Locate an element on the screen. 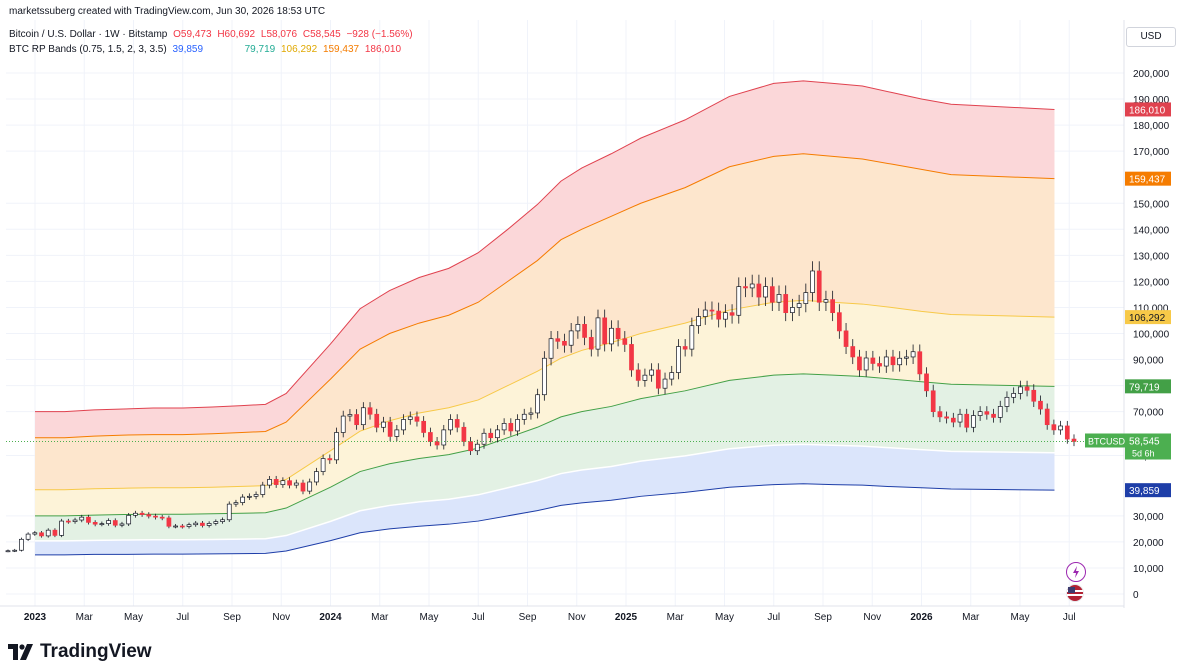 The image size is (1184, 672). y-tick-label: 110,000 is located at coordinates (1151, 308).